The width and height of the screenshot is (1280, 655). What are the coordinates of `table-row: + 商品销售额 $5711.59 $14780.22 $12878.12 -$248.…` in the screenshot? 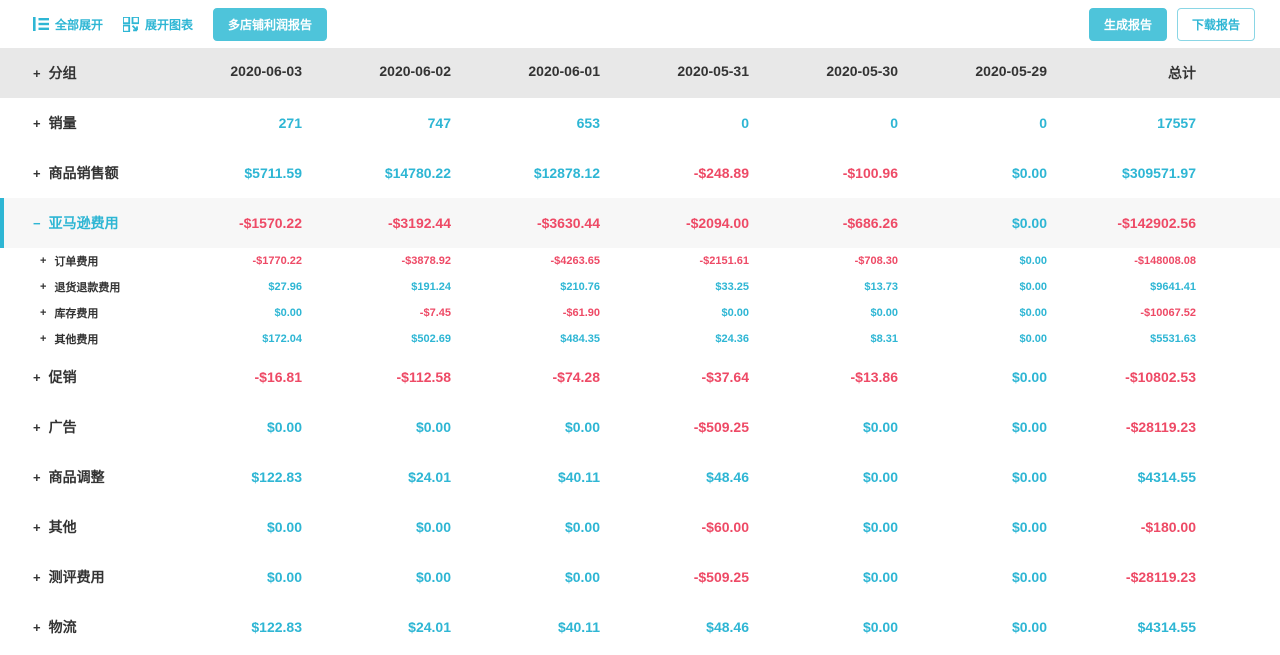 It's located at (640, 173).